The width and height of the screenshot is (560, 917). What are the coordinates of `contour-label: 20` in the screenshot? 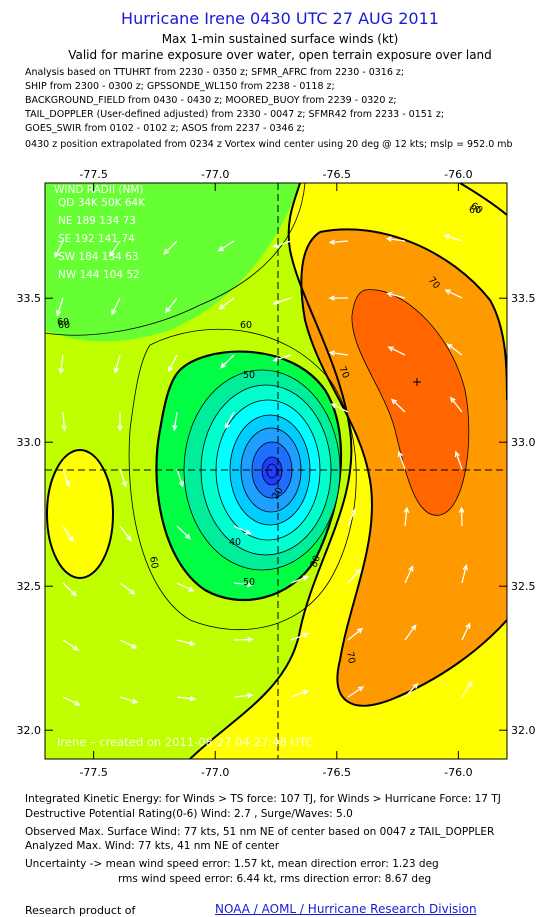 It's located at (278, 494).